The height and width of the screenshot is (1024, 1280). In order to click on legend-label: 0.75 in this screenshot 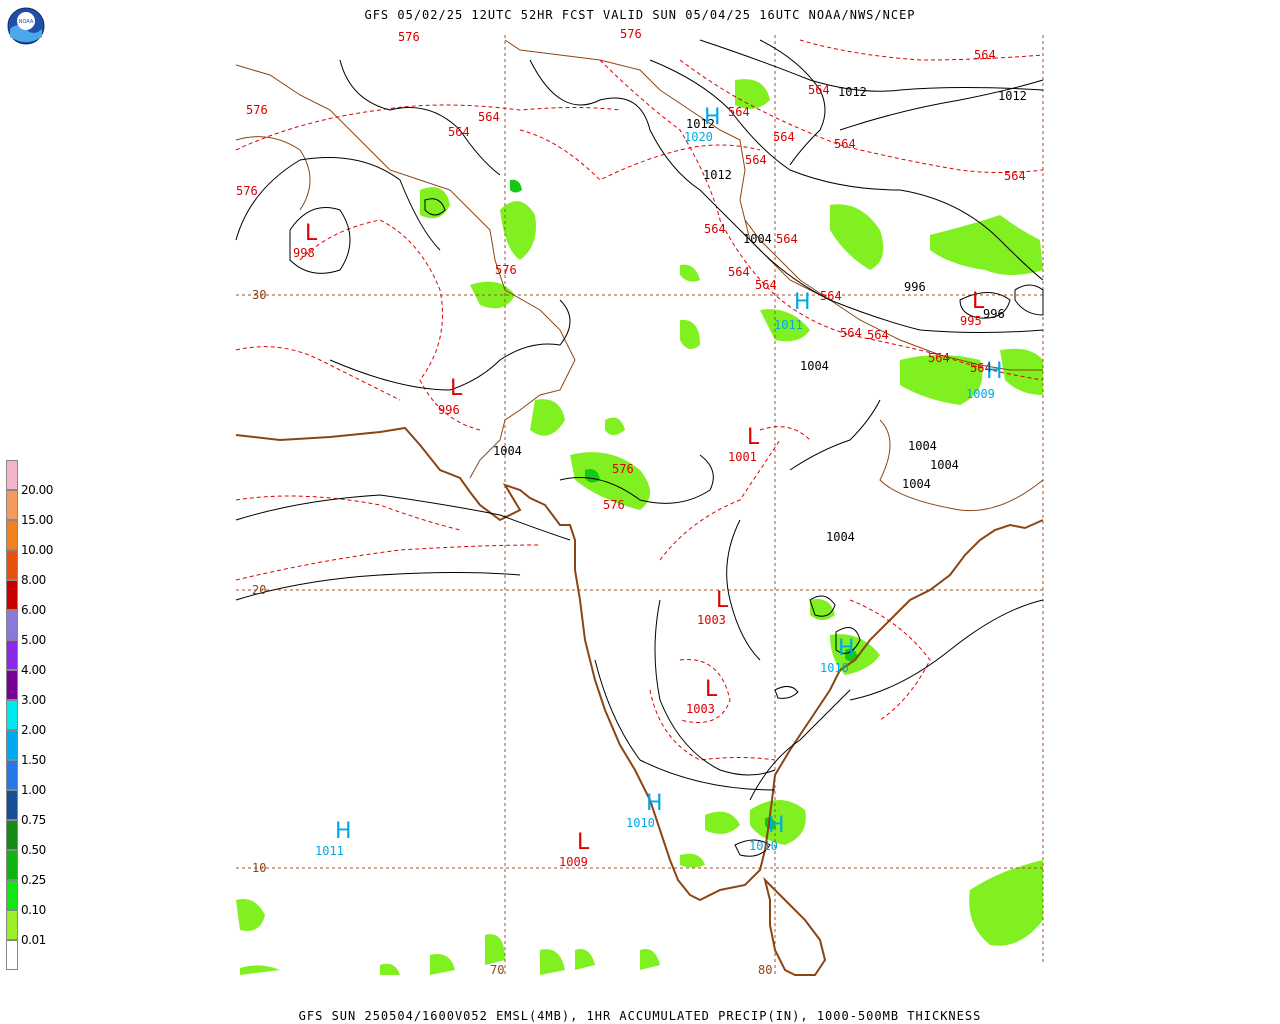, I will do `click(33, 820)`.